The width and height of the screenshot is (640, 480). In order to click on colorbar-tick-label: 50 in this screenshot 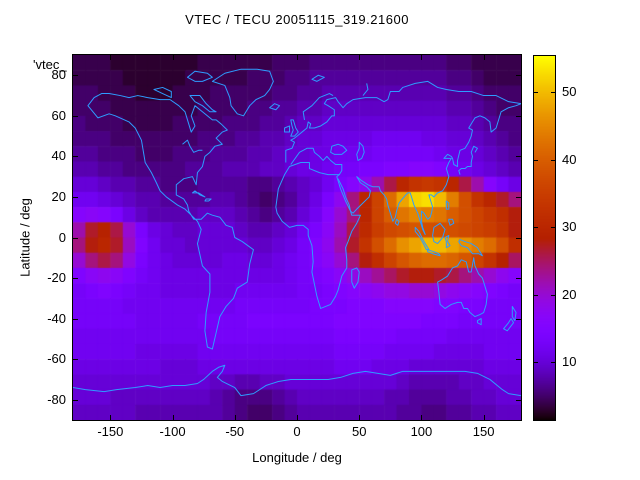, I will do `click(569, 92)`.